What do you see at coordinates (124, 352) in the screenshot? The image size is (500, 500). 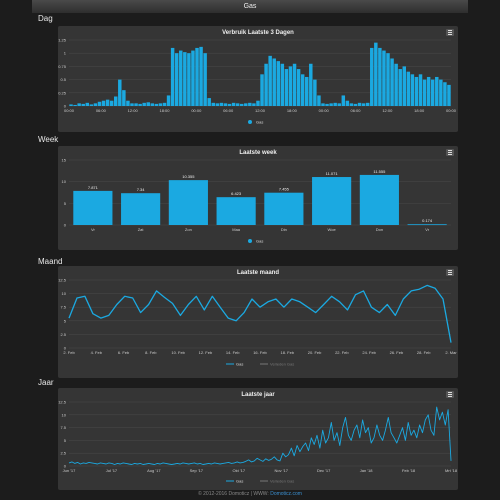 I see `x-tick-label: 6. Feb` at bounding box center [124, 352].